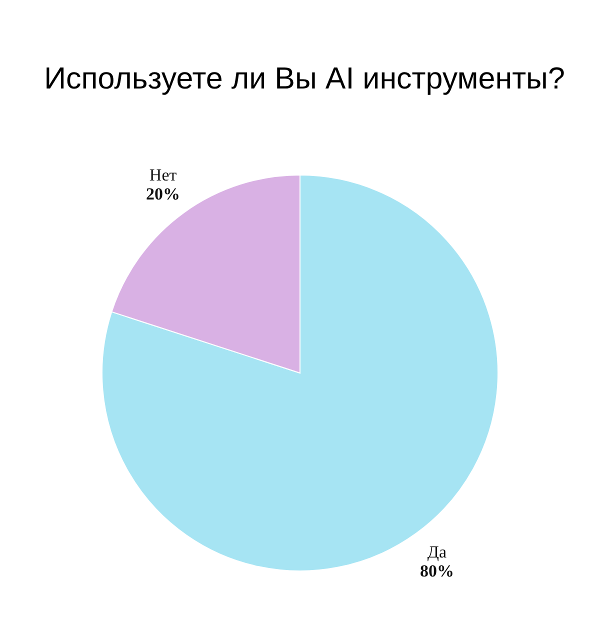 The image size is (609, 625). Describe the element at coordinates (437, 571) in the screenshot. I see `data-label: 80%` at that location.